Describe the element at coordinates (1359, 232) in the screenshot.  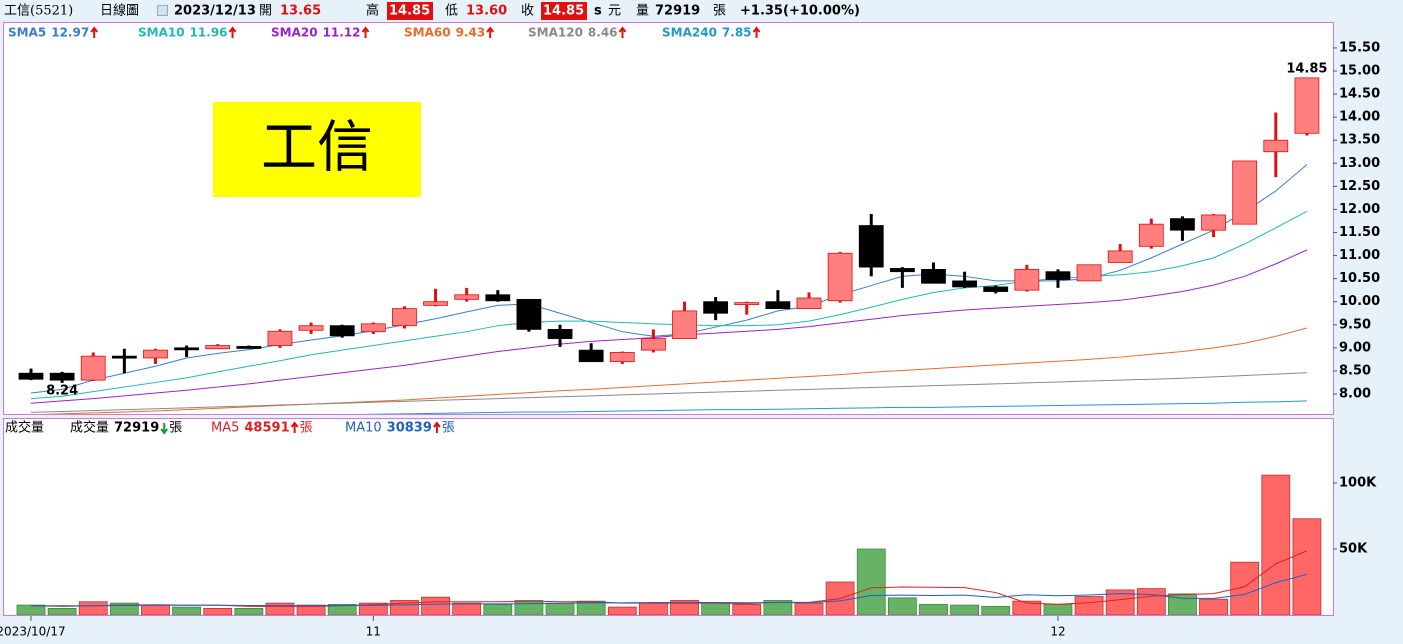
I see `y-tick-label: 11.50` at that location.